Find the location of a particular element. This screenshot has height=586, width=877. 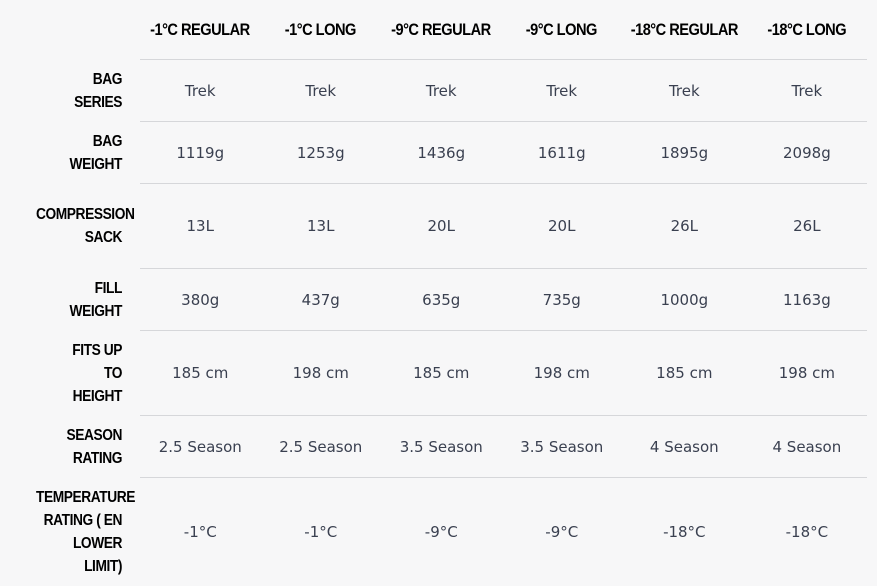

row-header-label: BAG SERIES is located at coordinates (83, 91).